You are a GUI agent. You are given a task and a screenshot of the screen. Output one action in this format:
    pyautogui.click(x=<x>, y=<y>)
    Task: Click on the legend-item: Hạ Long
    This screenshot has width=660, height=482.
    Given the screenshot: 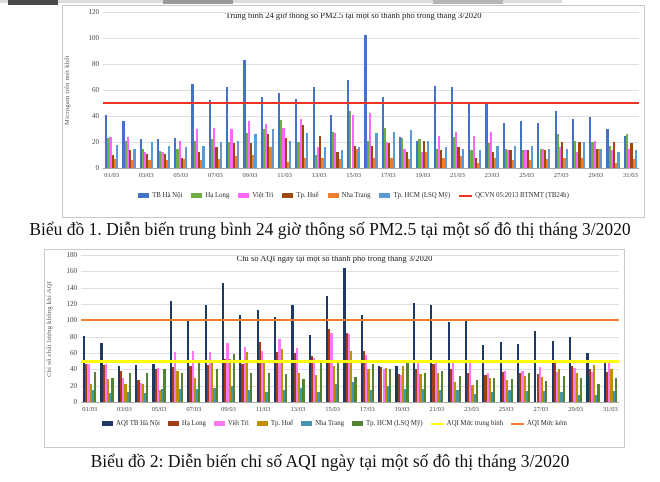 What is the action you would take?
    pyautogui.click(x=210, y=195)
    